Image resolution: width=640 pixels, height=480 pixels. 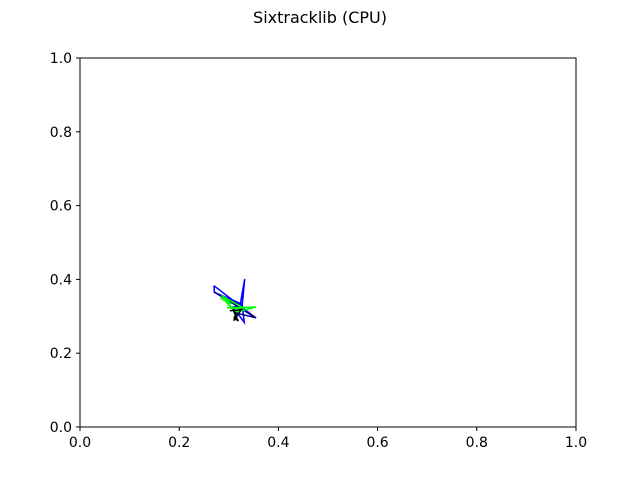 I want to click on x-tick-label: 0.2, so click(x=179, y=443).